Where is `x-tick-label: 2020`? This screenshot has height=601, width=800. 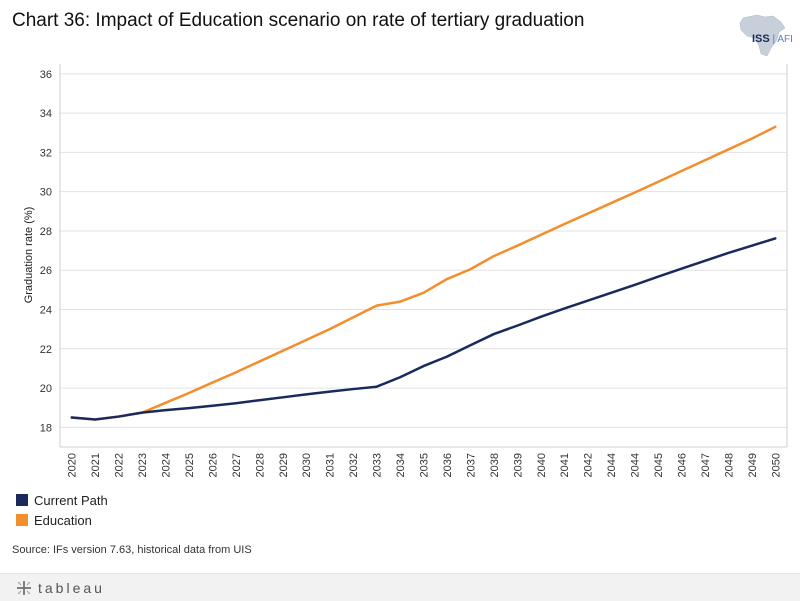 x-tick-label: 2020 is located at coordinates (73, 465).